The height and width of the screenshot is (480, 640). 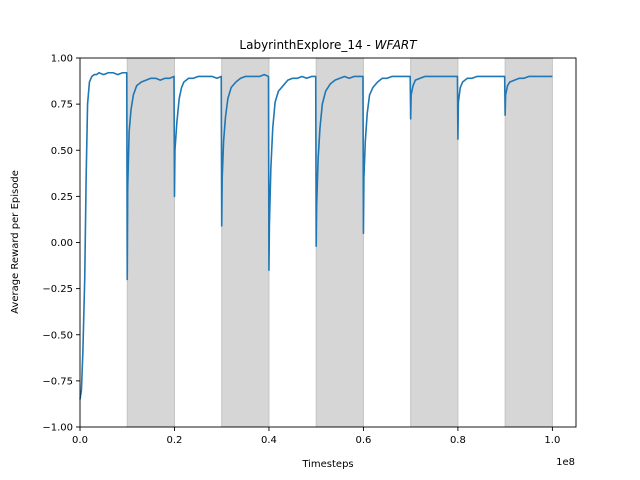 I want to click on x-offset-label: 1e8, so click(x=565, y=462).